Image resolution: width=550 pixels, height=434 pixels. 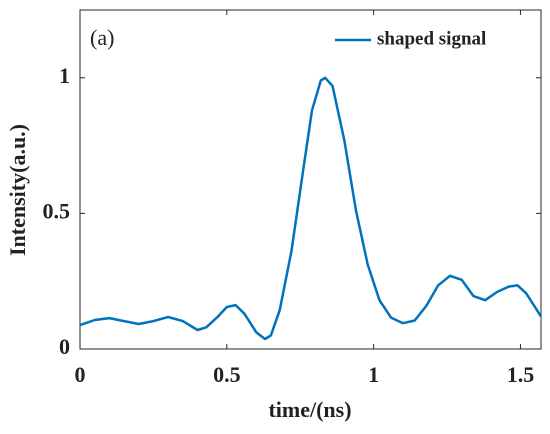 I want to click on y-axis-label: Intensity(a.u.), so click(x=17, y=190).